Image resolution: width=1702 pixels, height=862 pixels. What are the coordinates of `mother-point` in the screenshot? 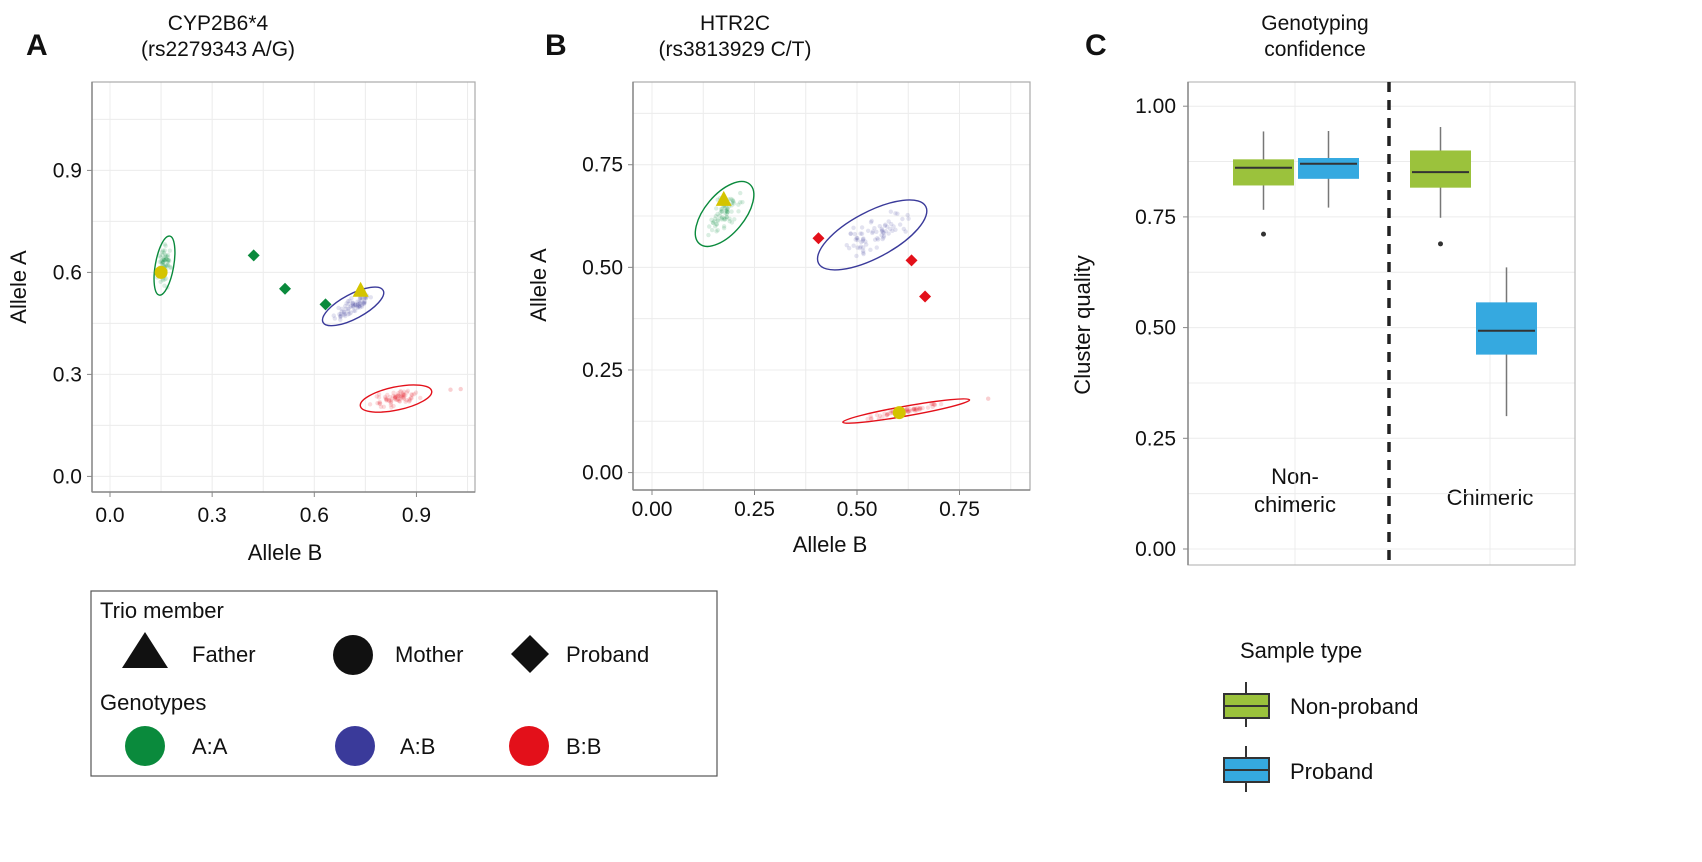 It's located at (161, 272).